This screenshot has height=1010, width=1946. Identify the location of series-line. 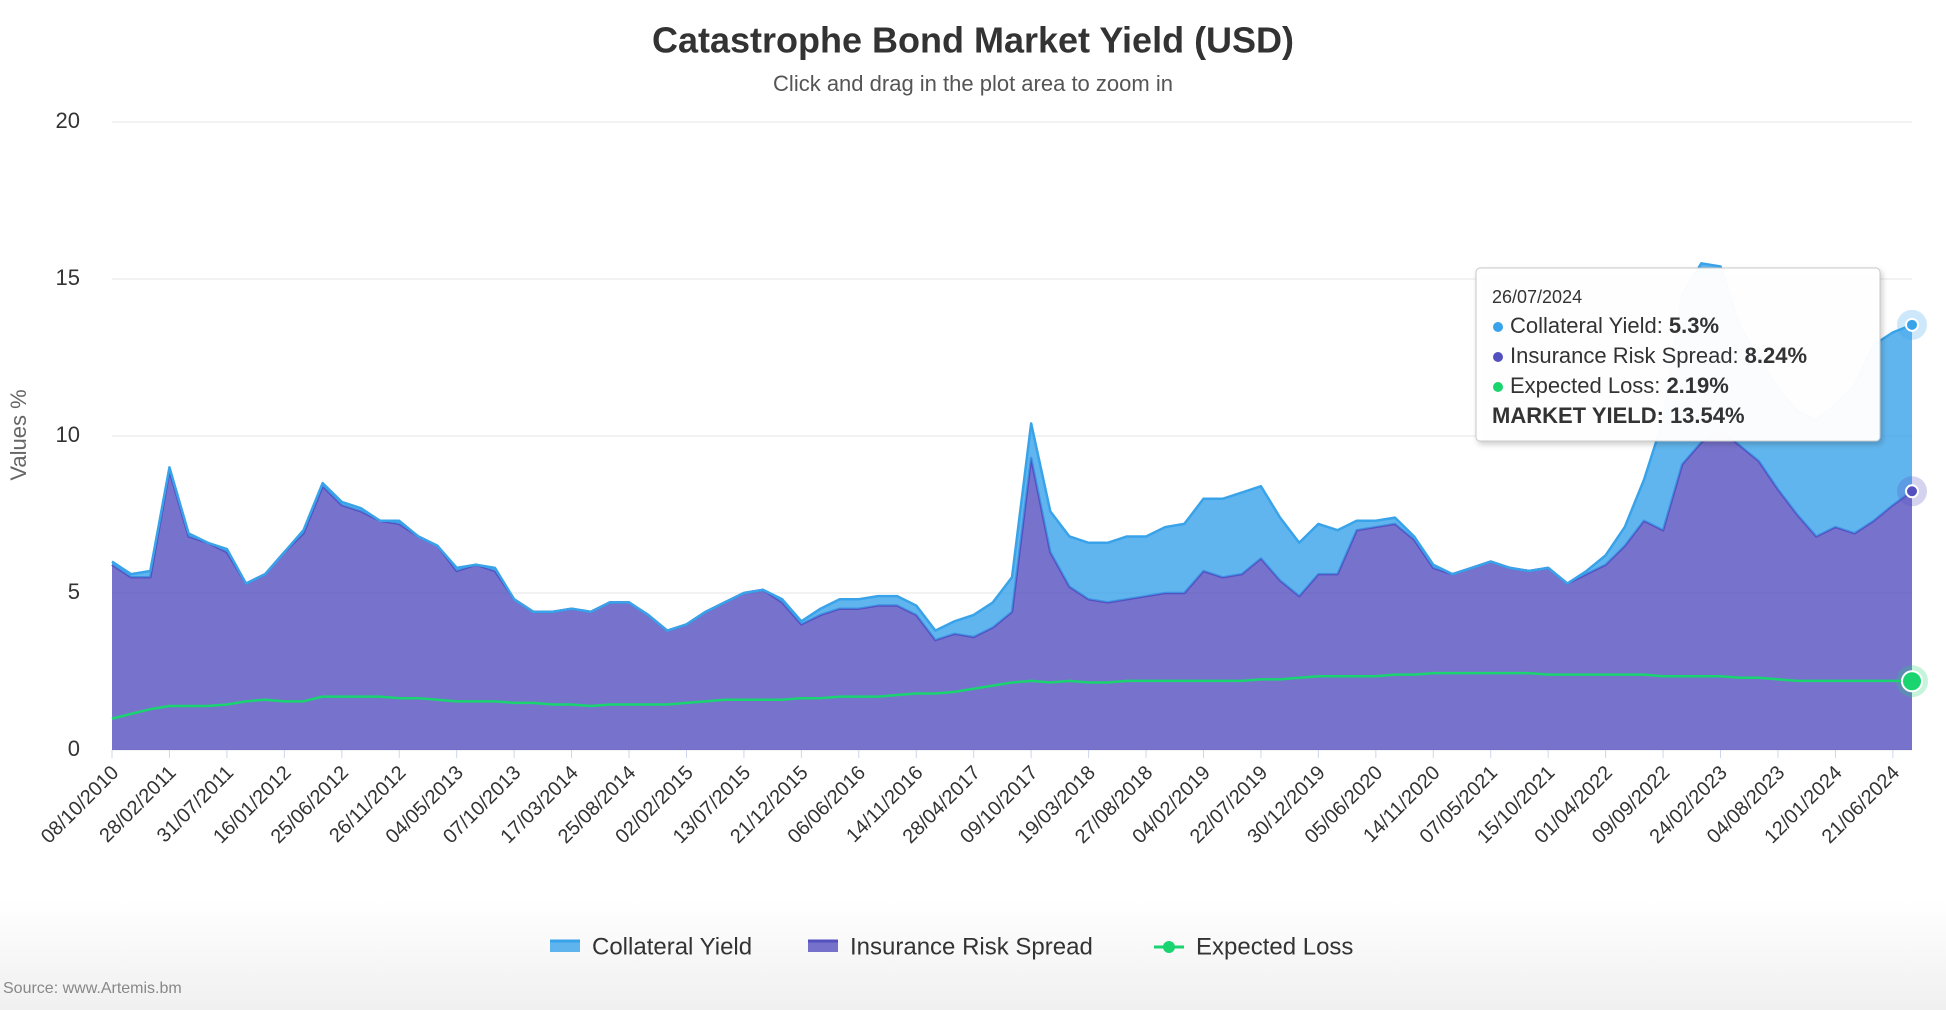
(1012, 695).